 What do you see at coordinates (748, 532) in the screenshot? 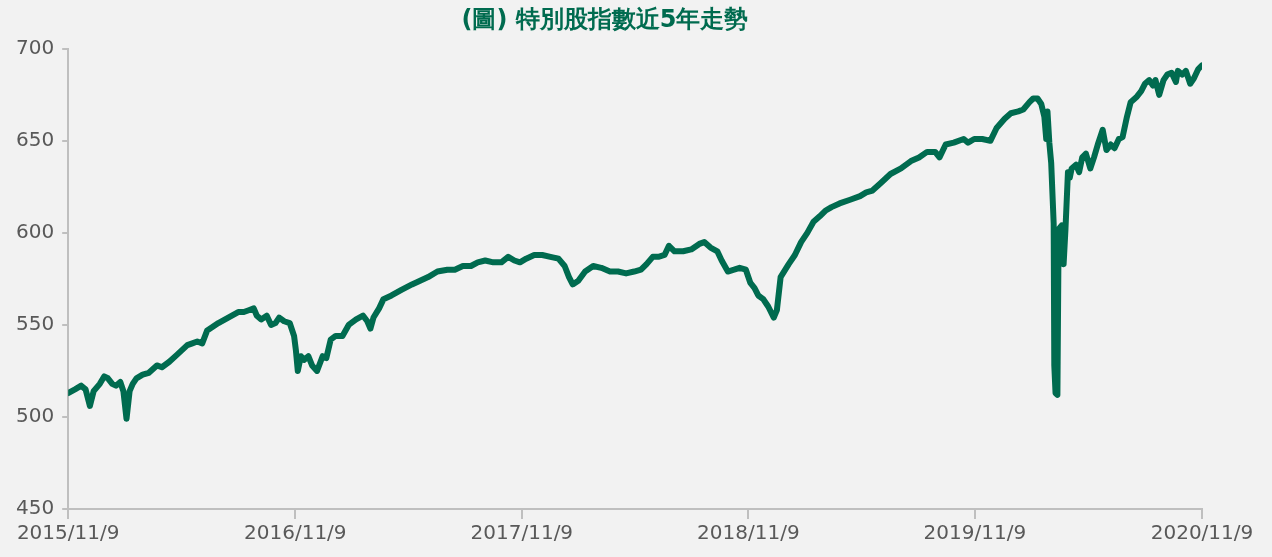
I see `x-tick-label: 2018/11/9` at bounding box center [748, 532].